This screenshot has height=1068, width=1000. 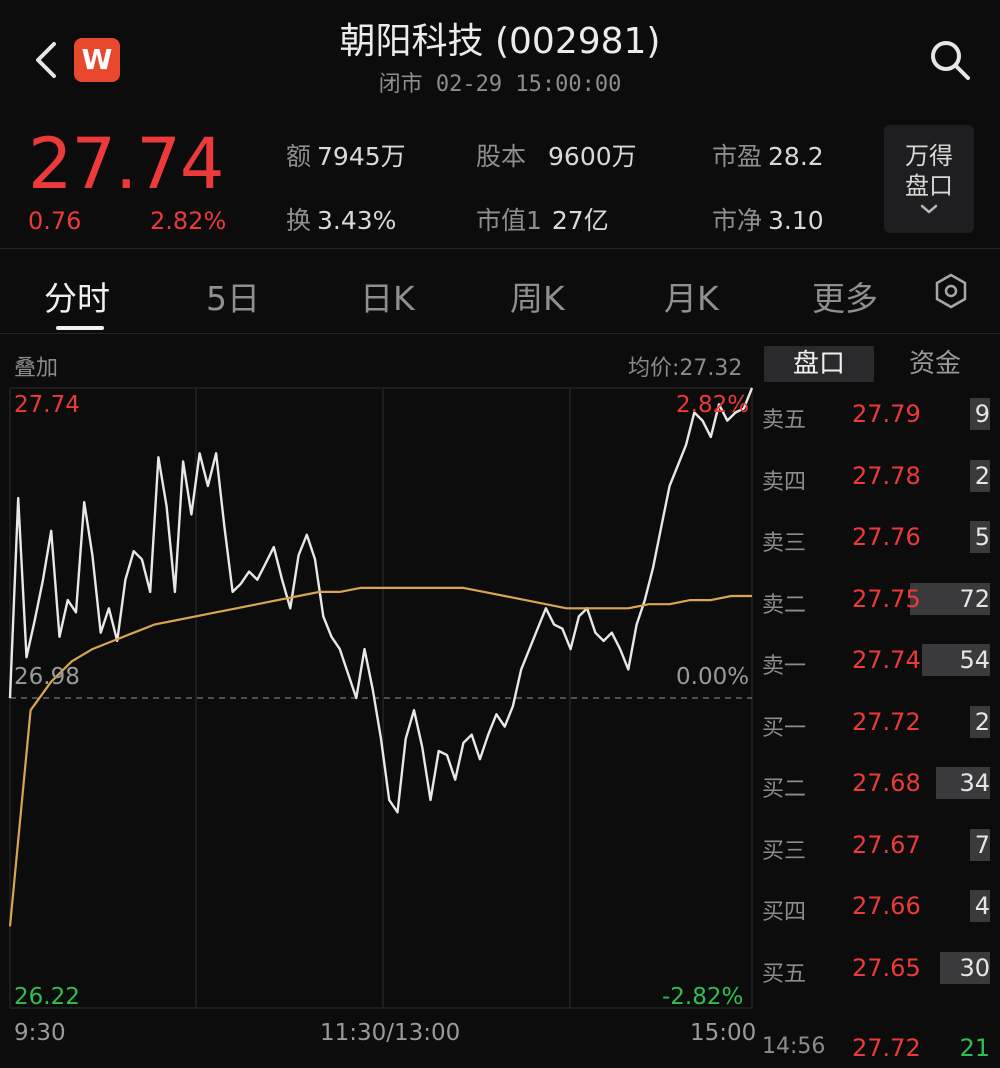 What do you see at coordinates (886, 967) in the screenshot?
I see `orderbook-price: 27.65` at bounding box center [886, 967].